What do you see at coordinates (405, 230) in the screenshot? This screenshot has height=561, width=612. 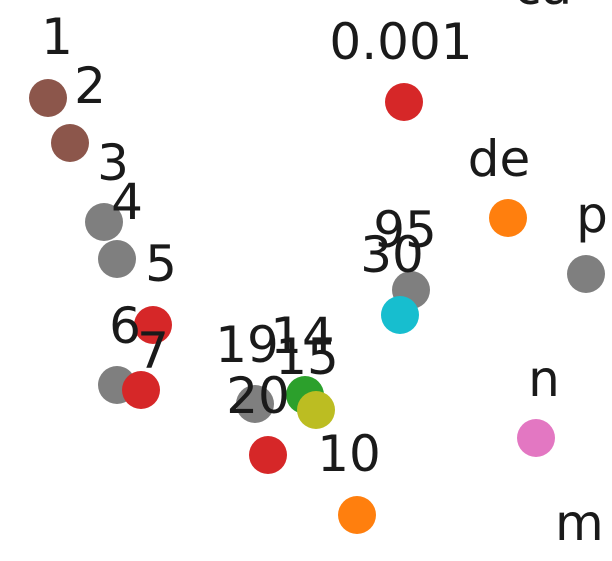 I see `point-label-13: 95` at bounding box center [405, 230].